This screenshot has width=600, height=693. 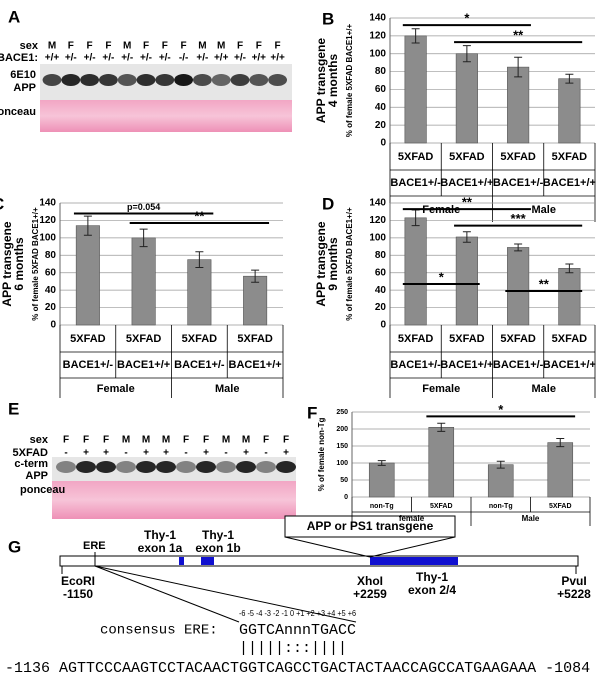 I want to click on panel-letter: B, so click(x=328, y=18).